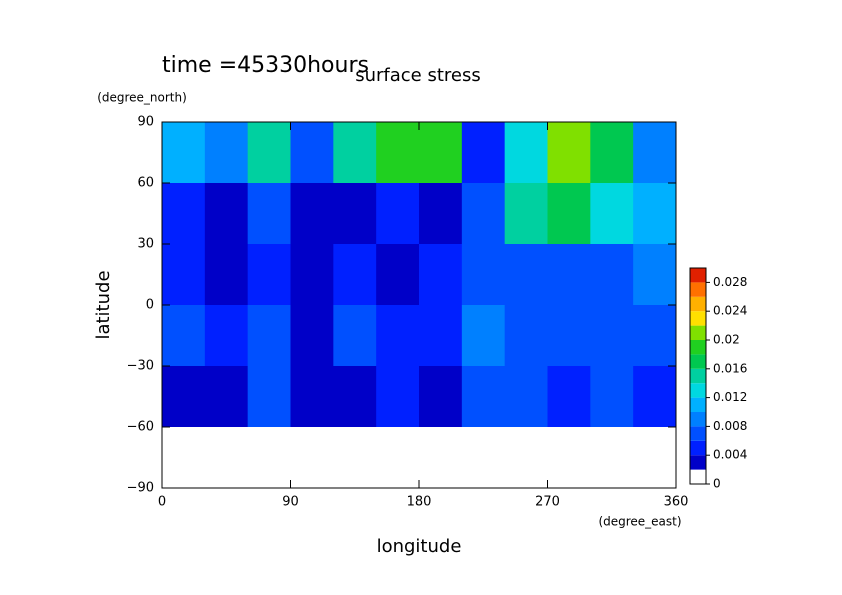 This screenshot has height=595, width=842. Describe the element at coordinates (547, 502) in the screenshot. I see `x-tick-label: 270` at that location.